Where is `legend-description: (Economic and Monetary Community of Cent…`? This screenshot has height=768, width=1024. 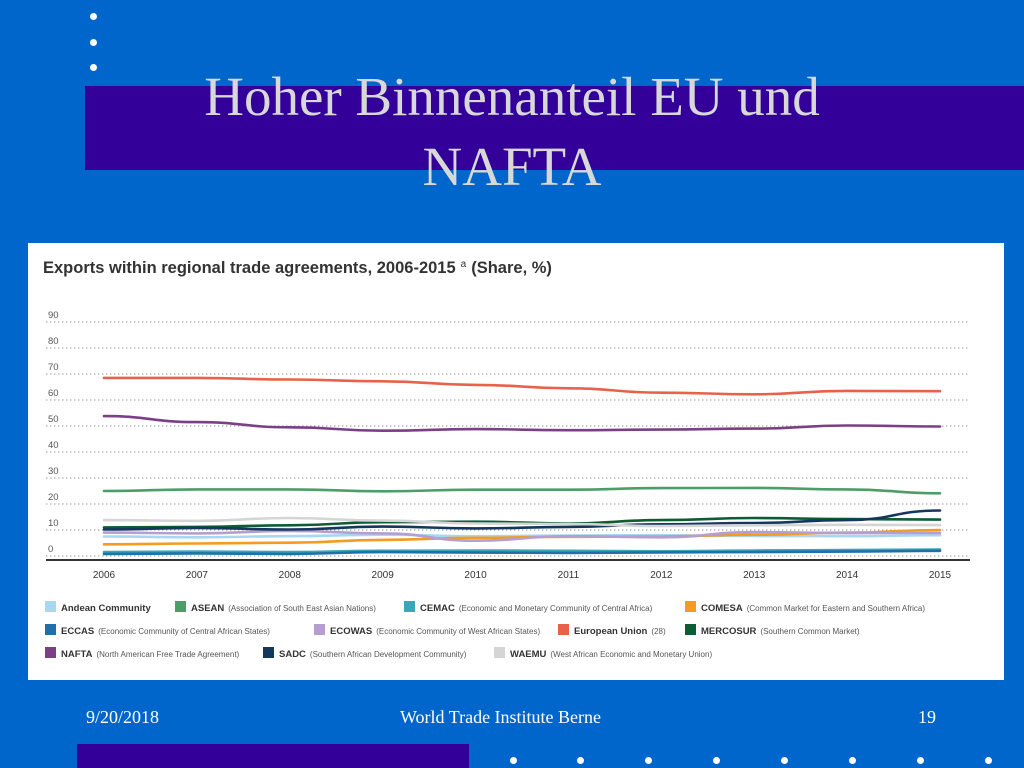 legend-description: (Economic and Monetary Community of Cent… is located at coordinates (556, 608).